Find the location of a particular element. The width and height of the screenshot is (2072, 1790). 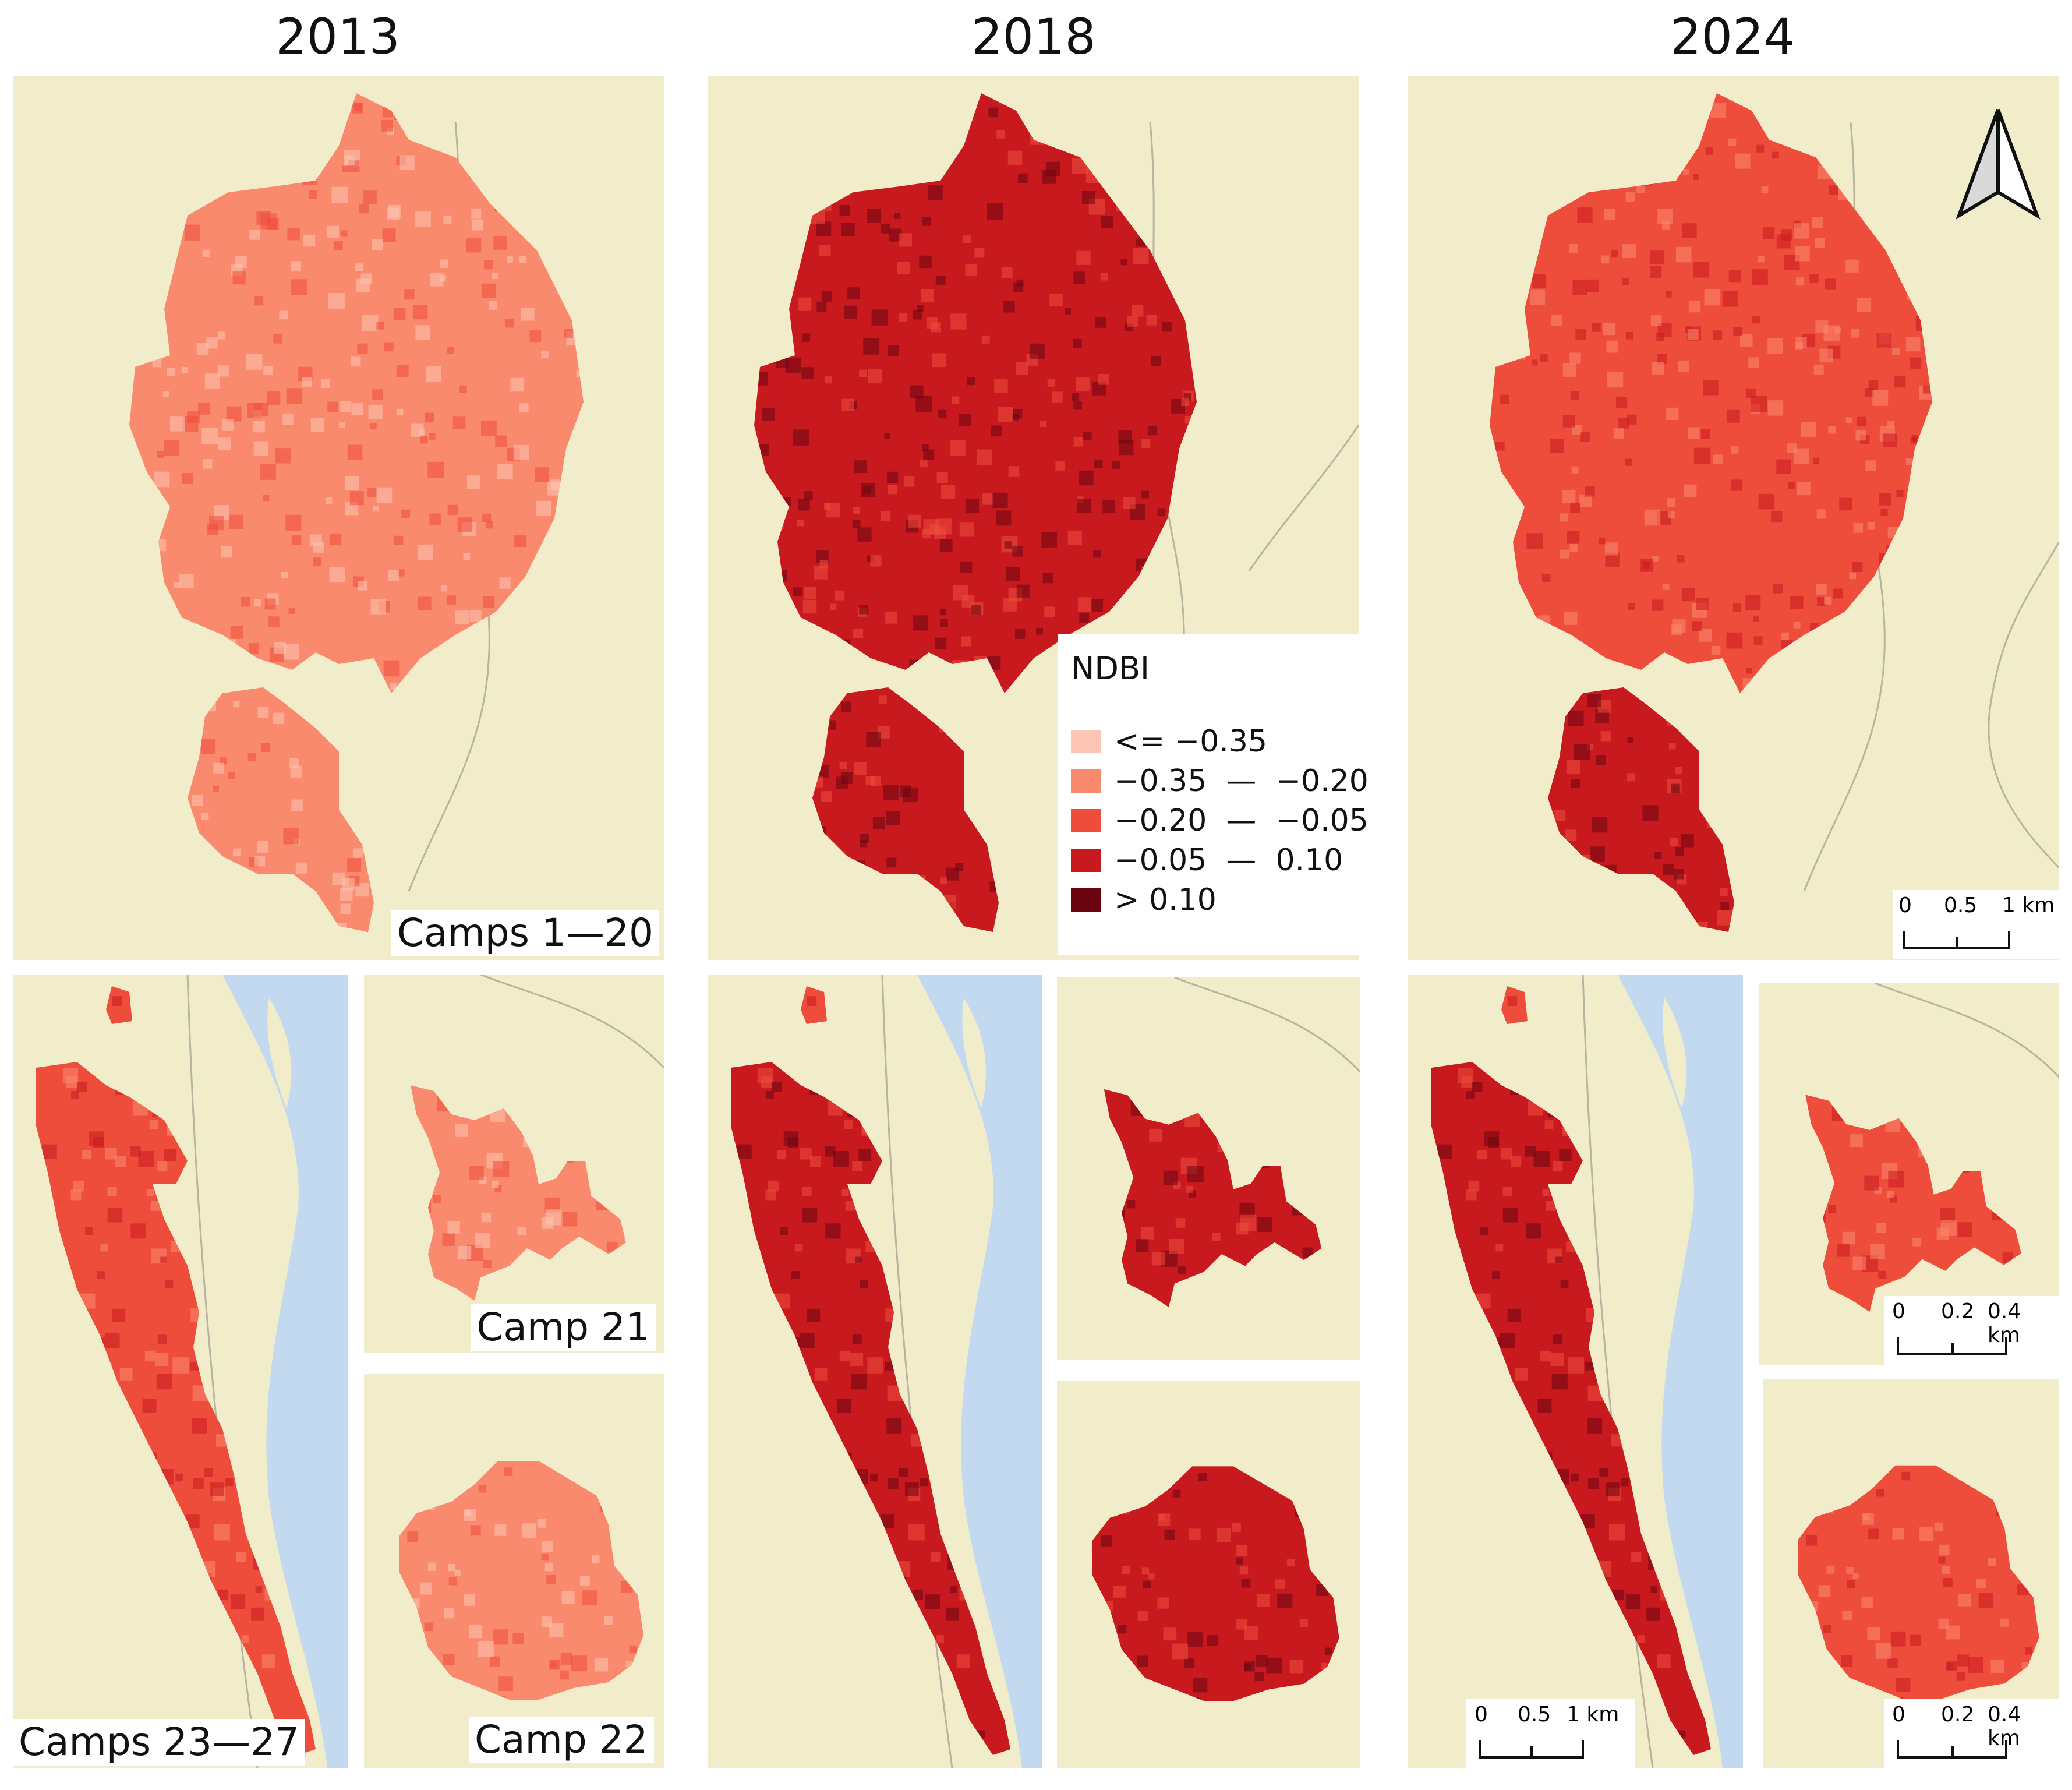

north-arrow-icon is located at coordinates (1998, 164).